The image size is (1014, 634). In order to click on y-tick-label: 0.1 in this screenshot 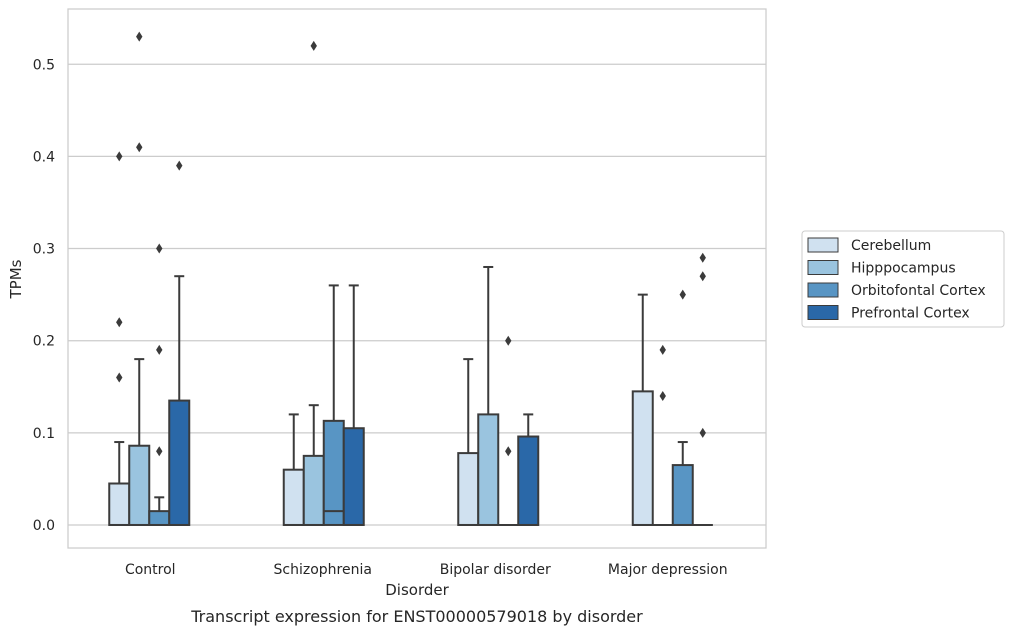, I will do `click(44, 434)`.